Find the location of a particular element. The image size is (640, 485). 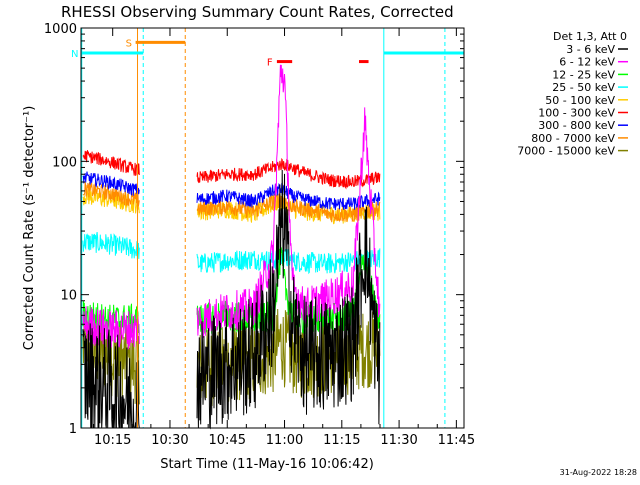

annotation-label-0: S is located at coordinates (129, 43).